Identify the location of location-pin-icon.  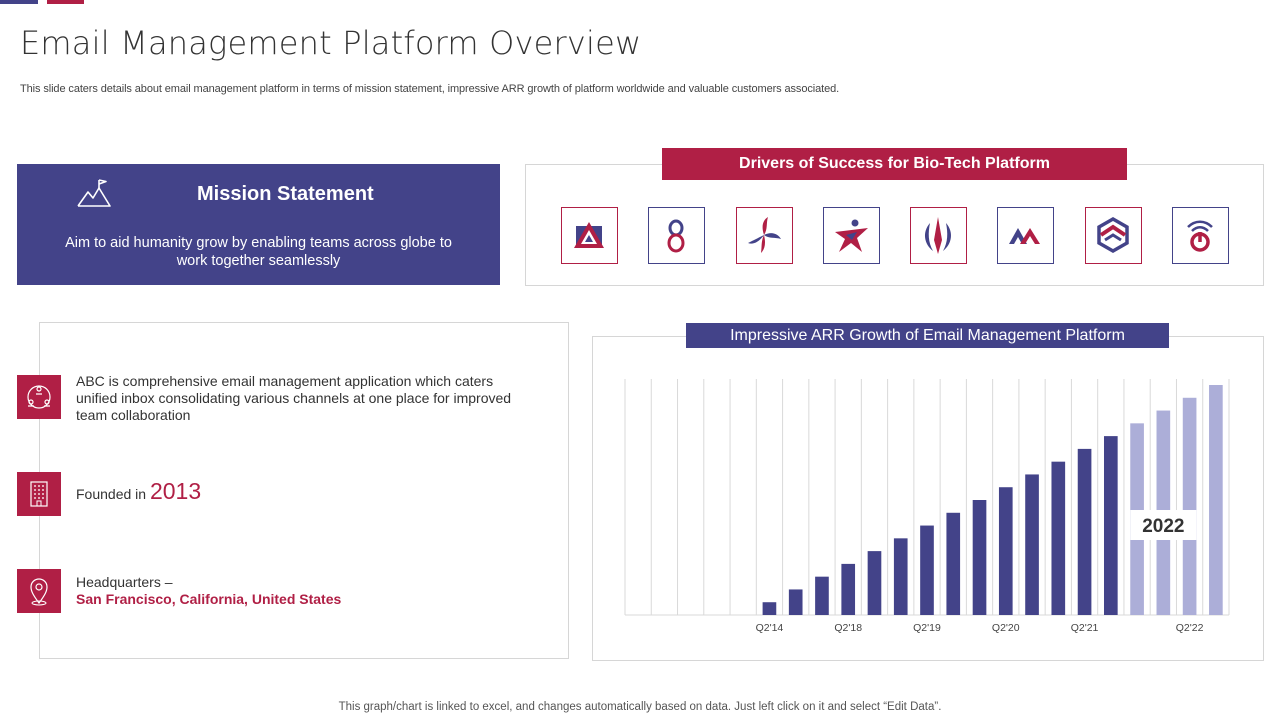
(39, 591).